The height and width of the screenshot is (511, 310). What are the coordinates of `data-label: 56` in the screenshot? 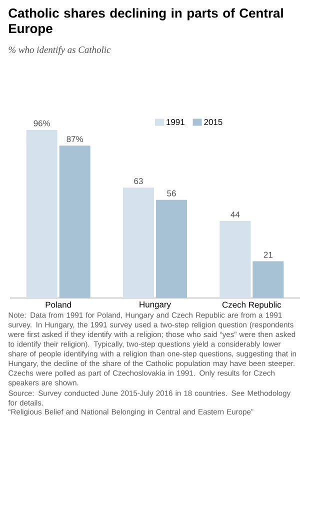 It's located at (171, 193).